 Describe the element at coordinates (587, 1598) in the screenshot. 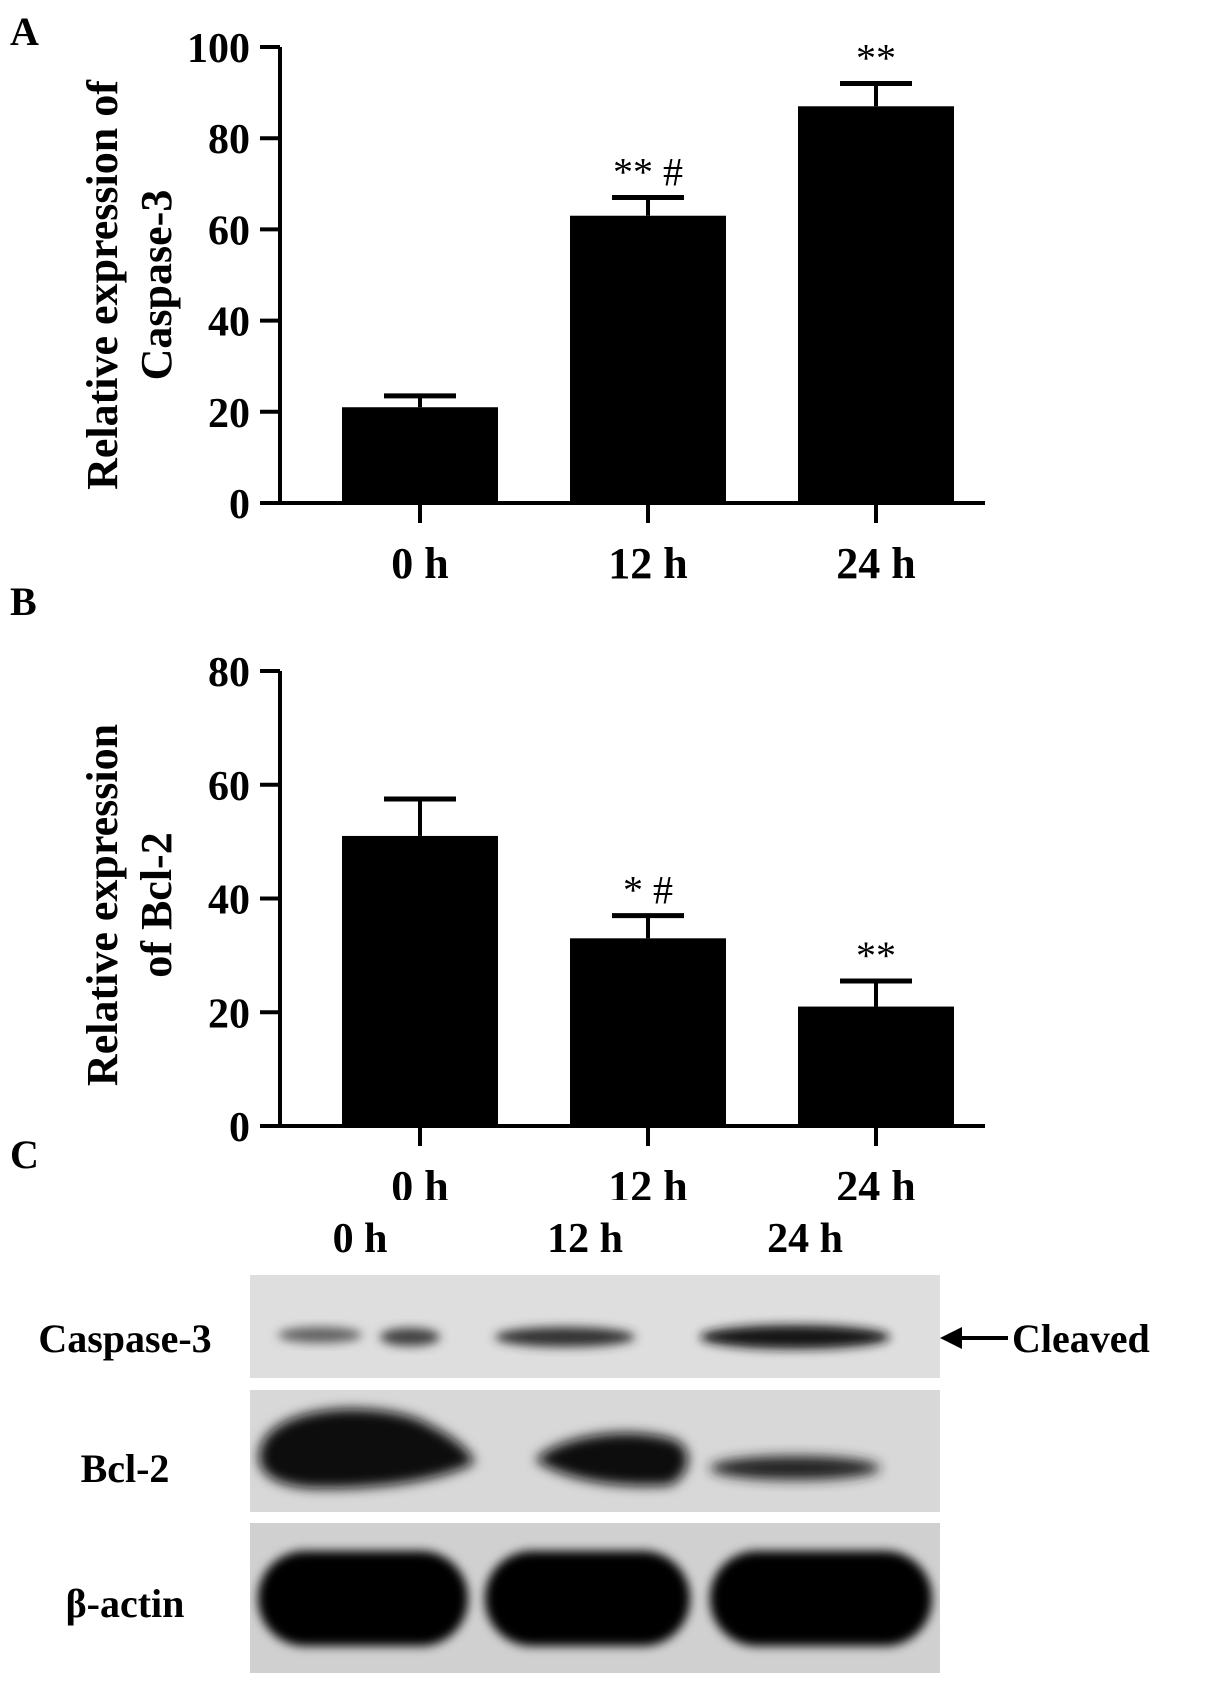

I see `band-actin-12h` at that location.